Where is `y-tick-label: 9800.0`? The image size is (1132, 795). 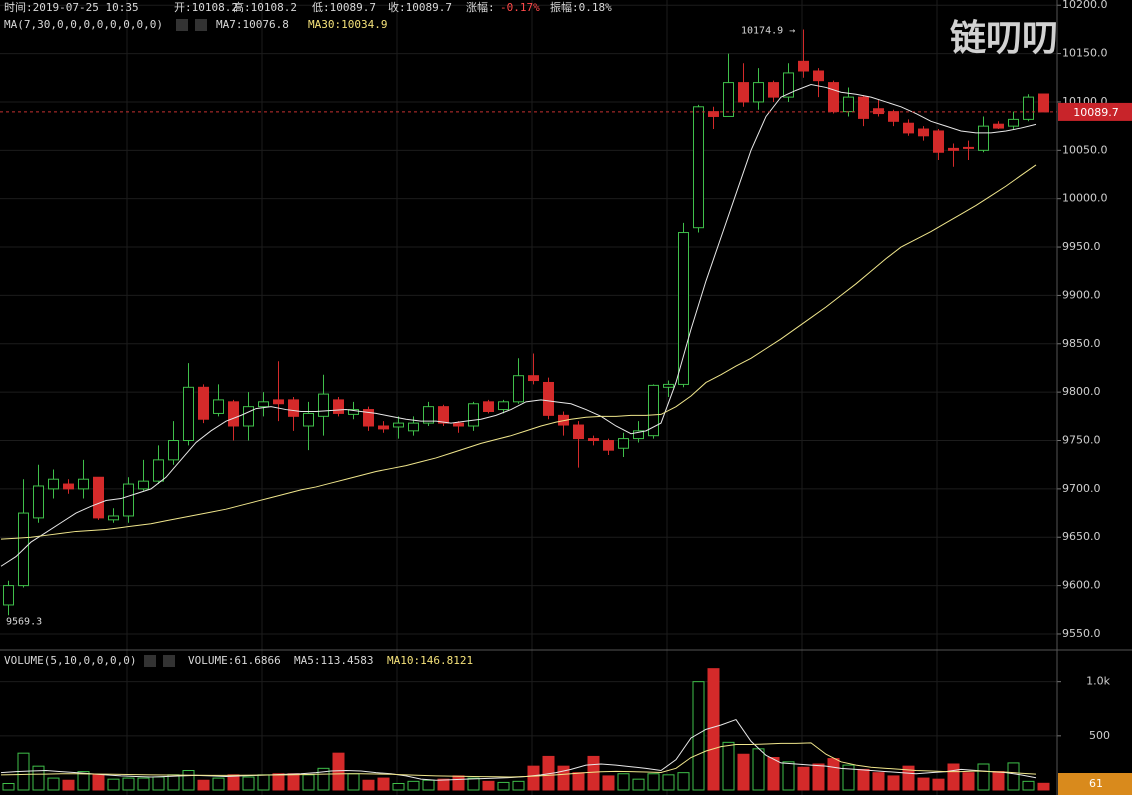 y-tick-label: 9800.0 is located at coordinates (1081, 391).